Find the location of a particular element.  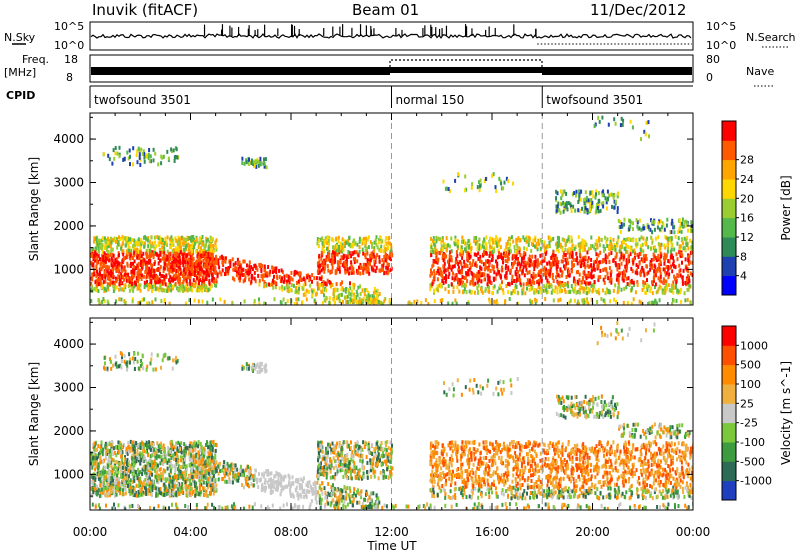

nave-trace is located at coordinates (391, 64).